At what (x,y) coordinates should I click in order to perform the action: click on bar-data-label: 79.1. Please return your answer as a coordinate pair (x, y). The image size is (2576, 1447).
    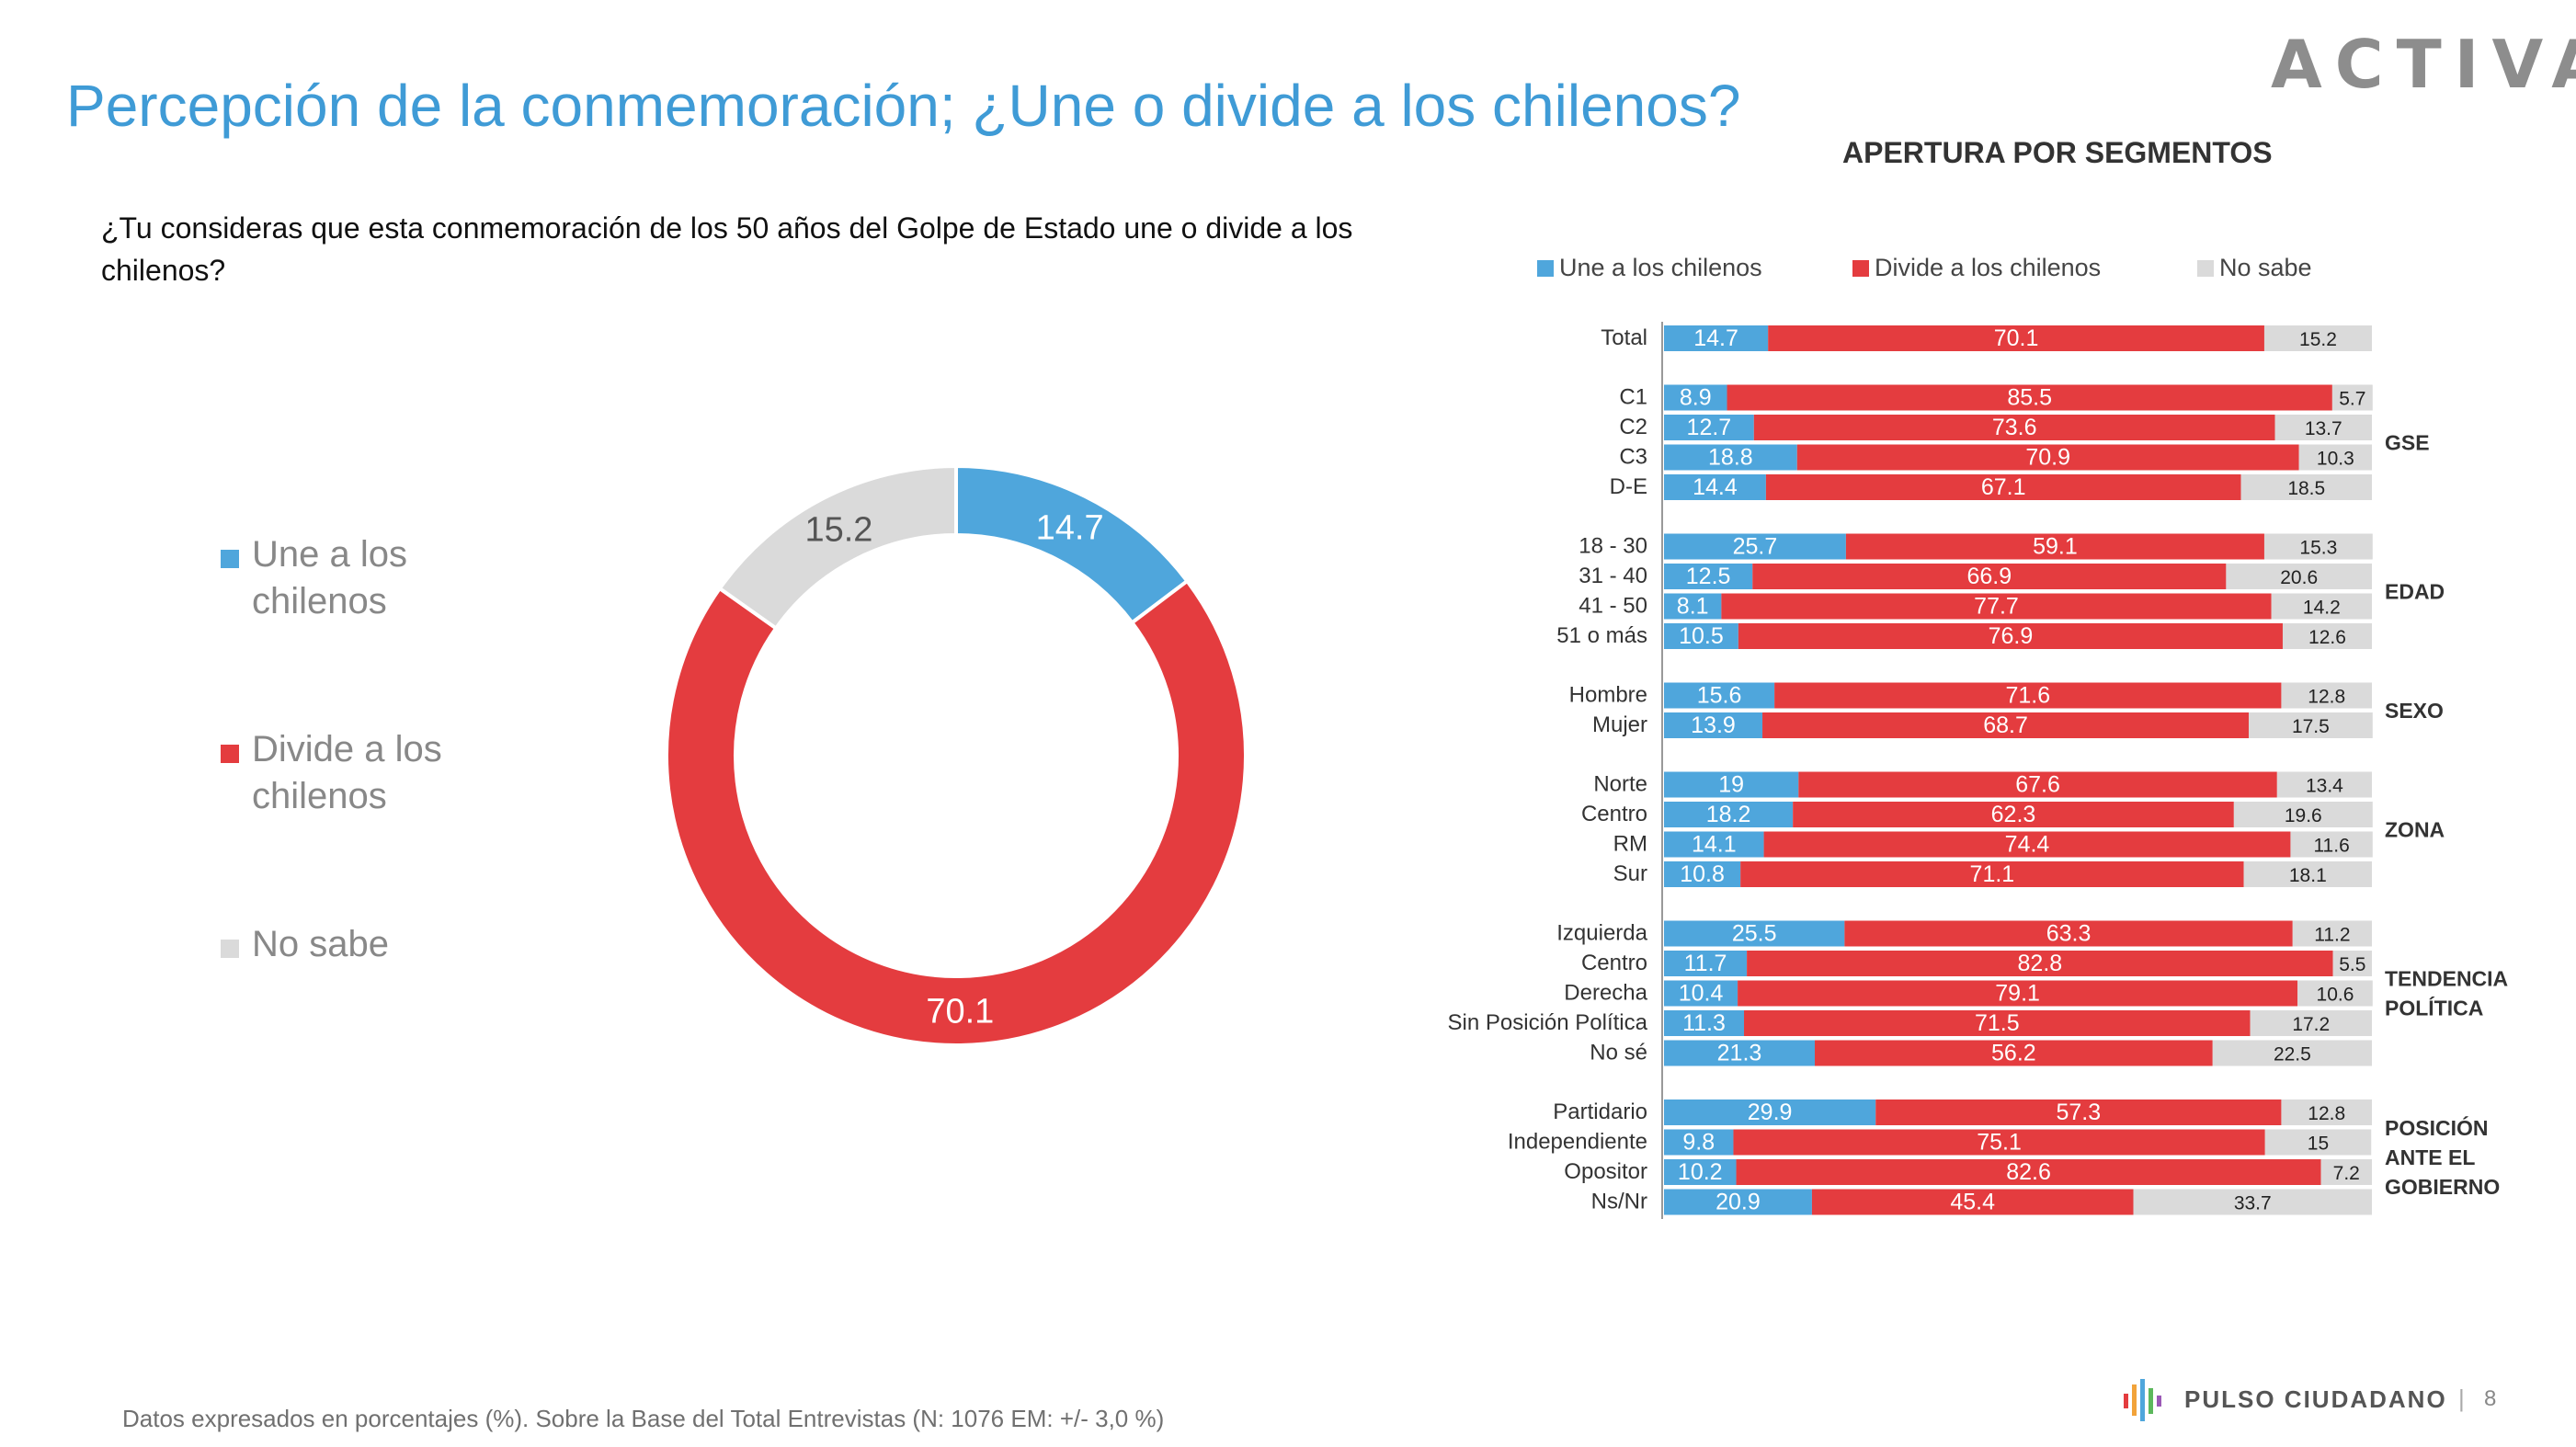
    Looking at the image, I should click on (2017, 994).